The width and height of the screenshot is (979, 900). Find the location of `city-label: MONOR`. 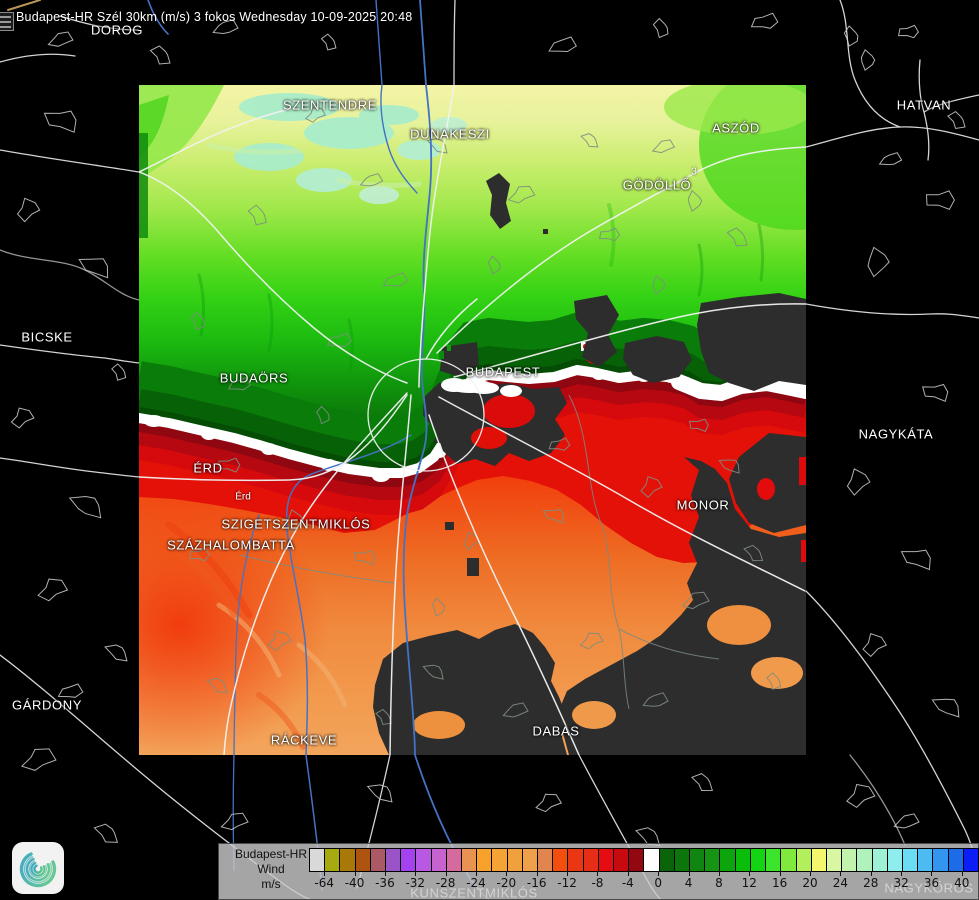

city-label: MONOR is located at coordinates (703, 505).